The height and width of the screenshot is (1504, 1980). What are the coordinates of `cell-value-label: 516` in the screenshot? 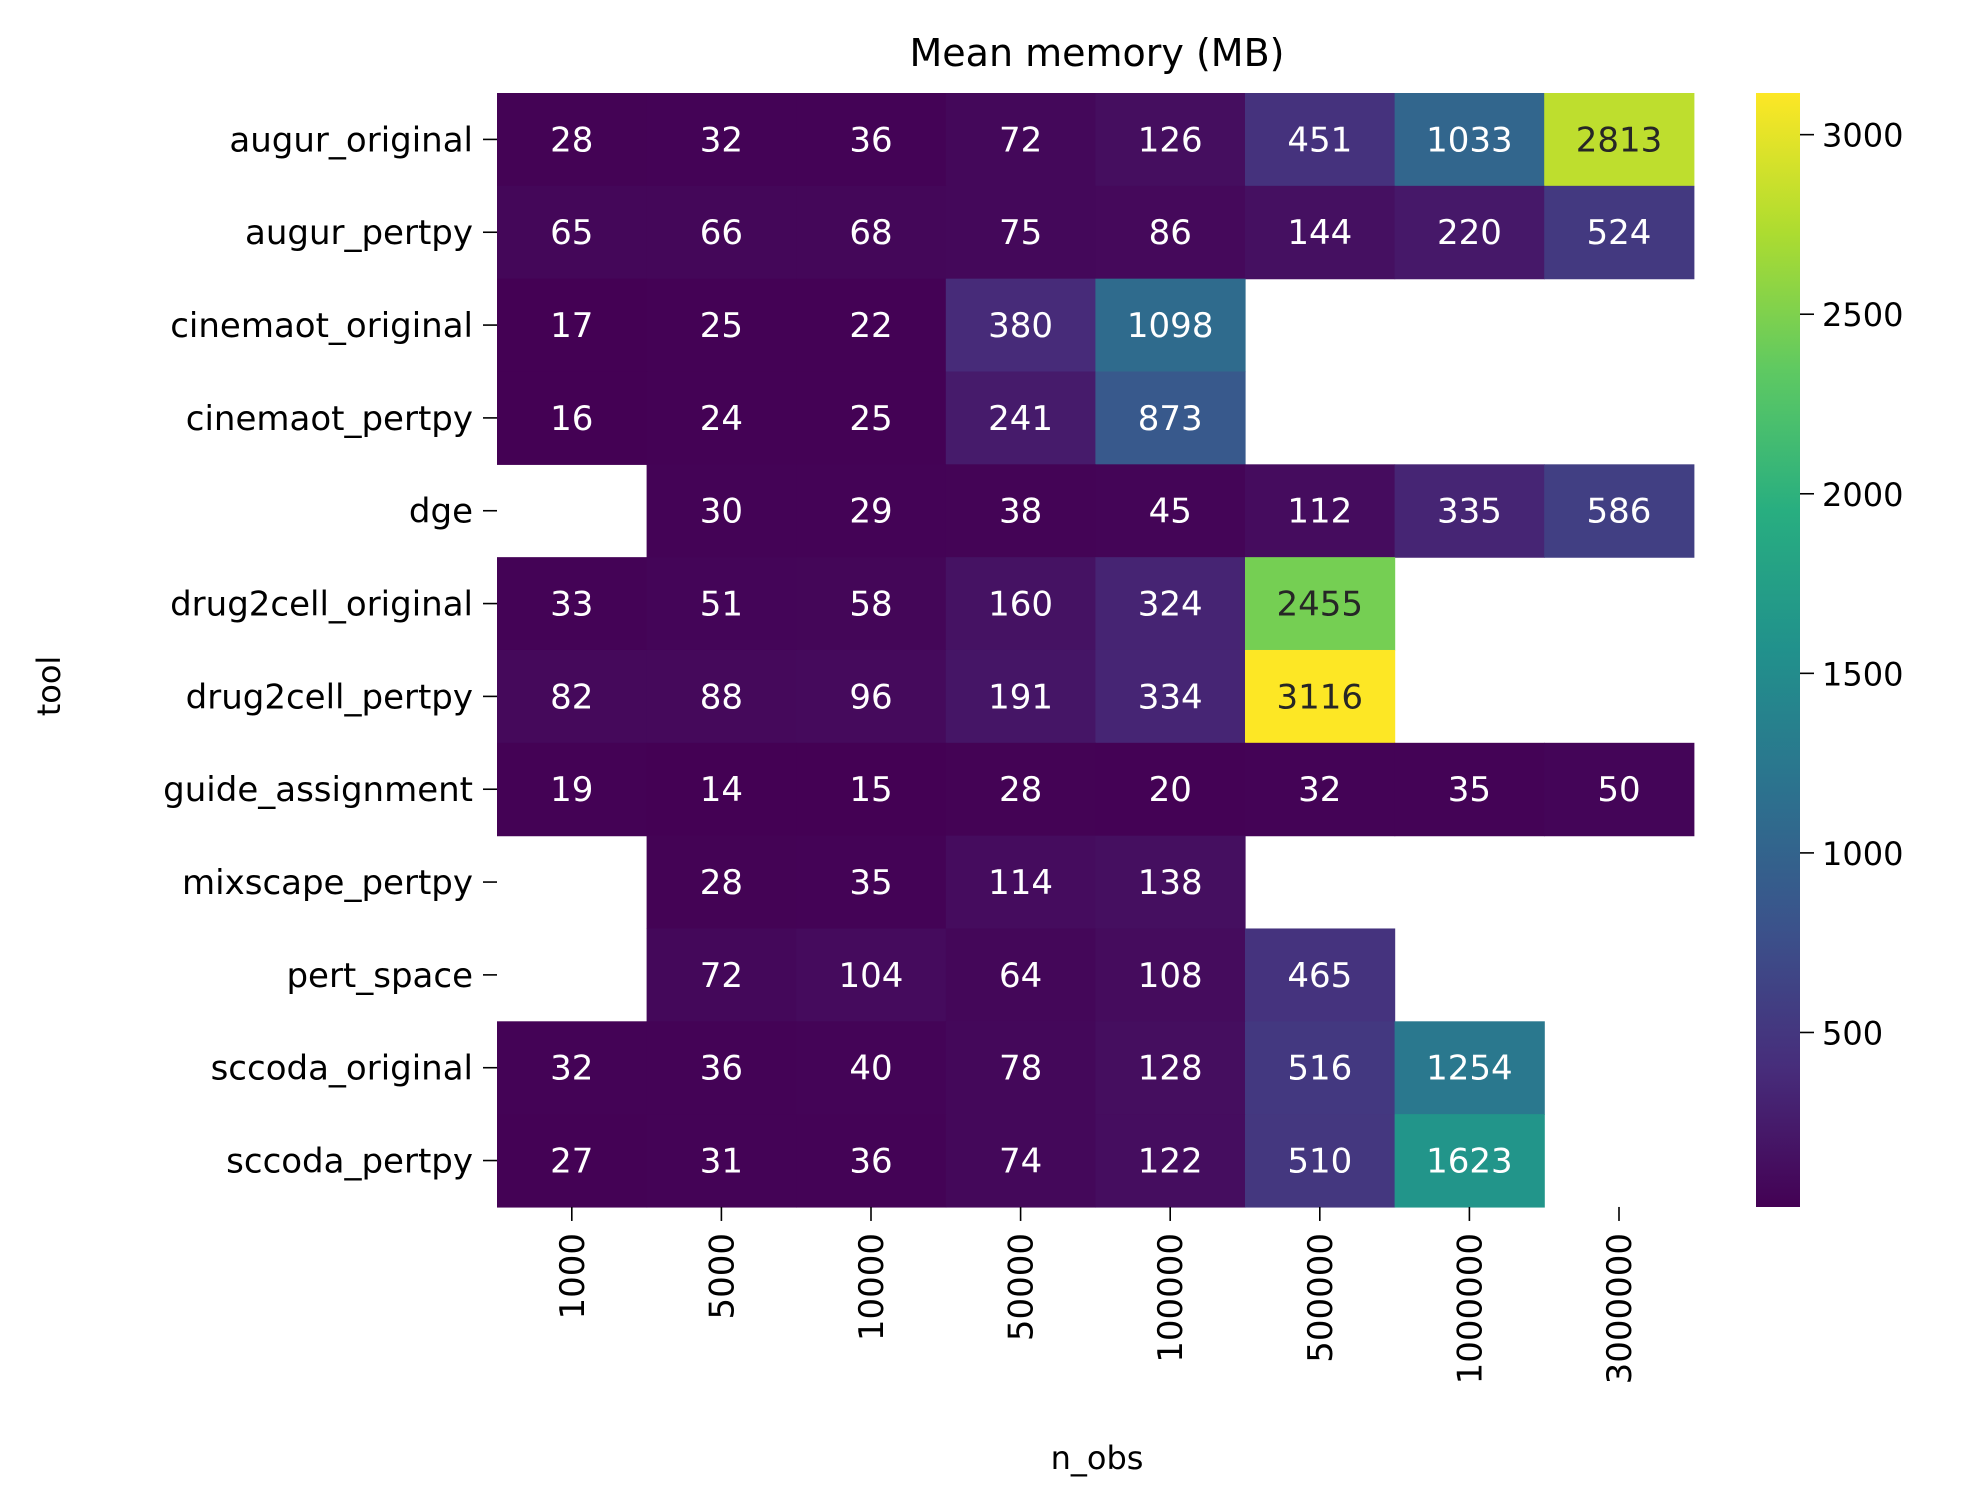 It's located at (1319, 1069).